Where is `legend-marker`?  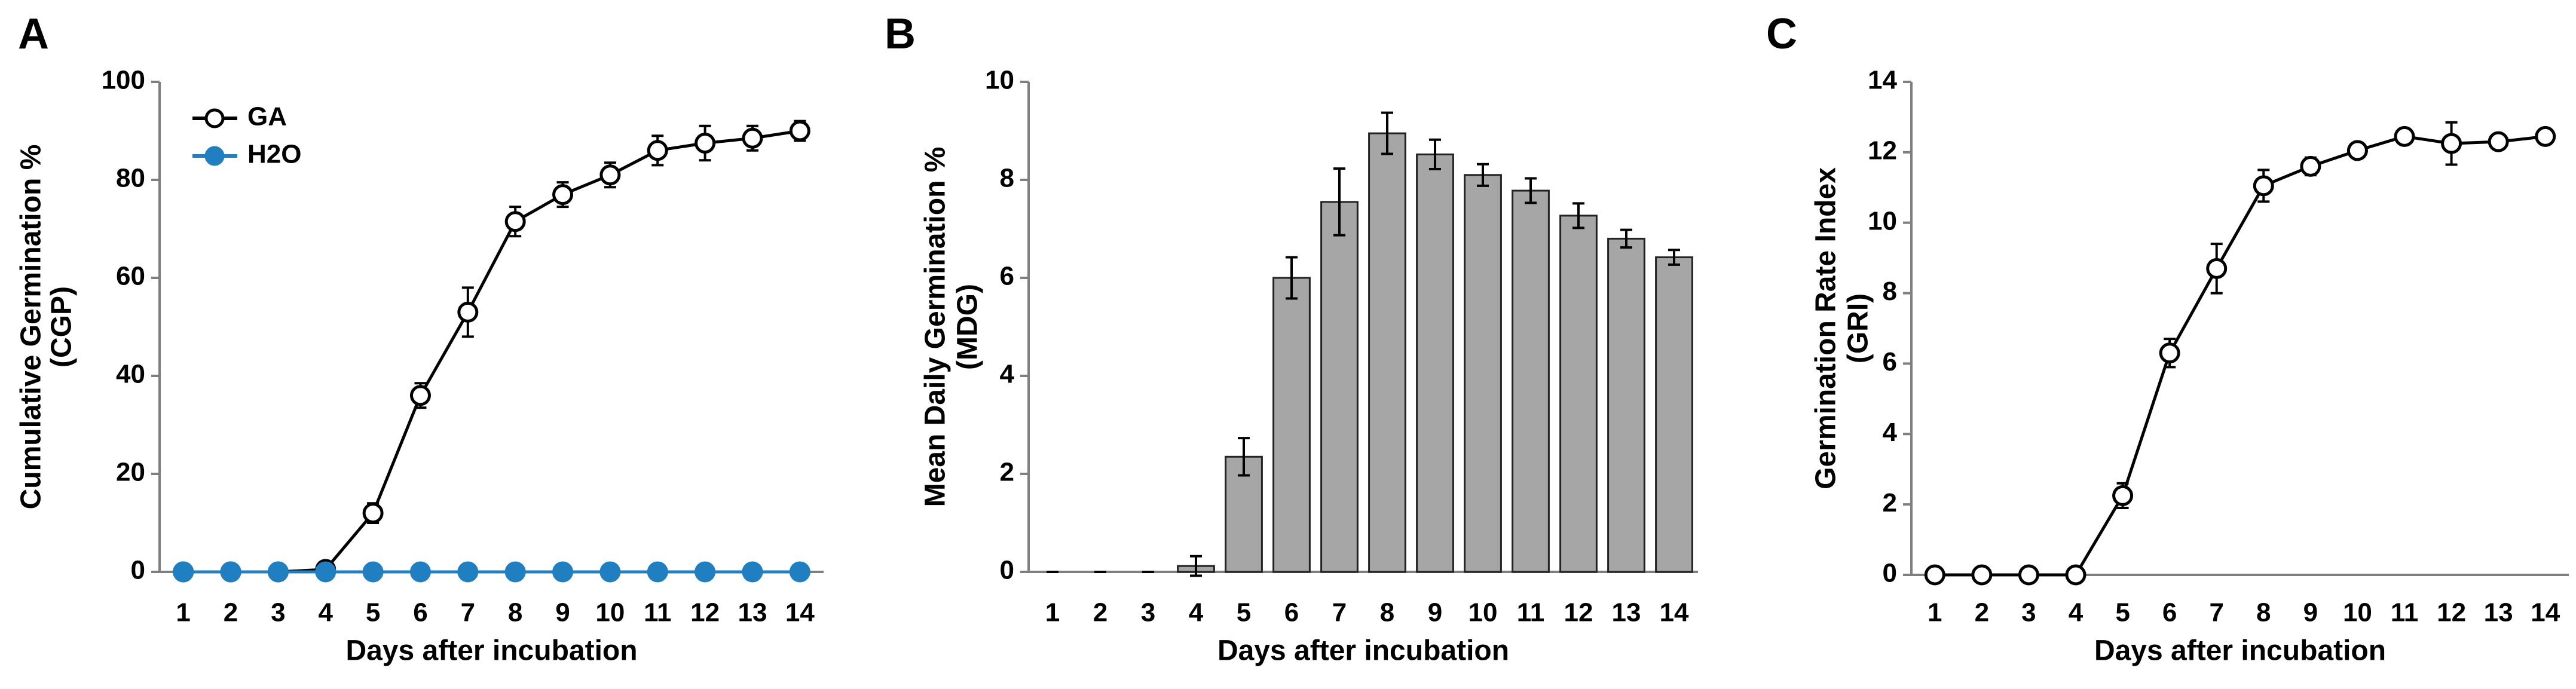
legend-marker is located at coordinates (214, 118).